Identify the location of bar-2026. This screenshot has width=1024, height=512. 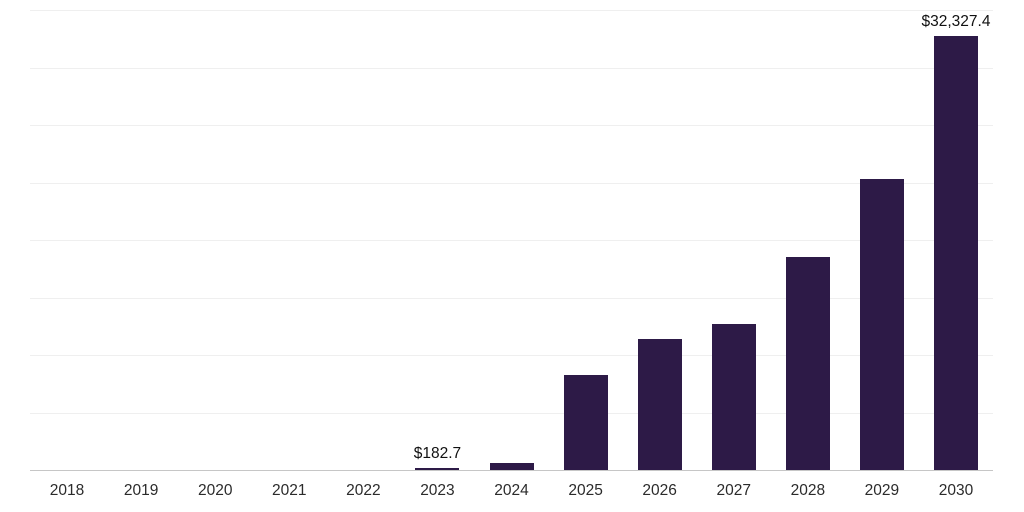
(659, 404).